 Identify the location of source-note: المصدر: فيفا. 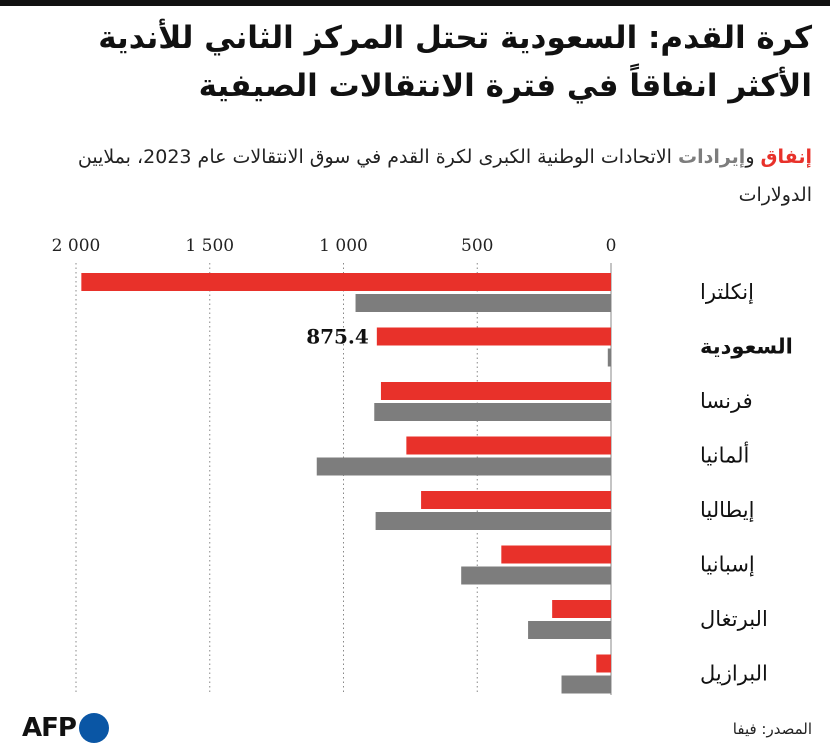
(772, 729).